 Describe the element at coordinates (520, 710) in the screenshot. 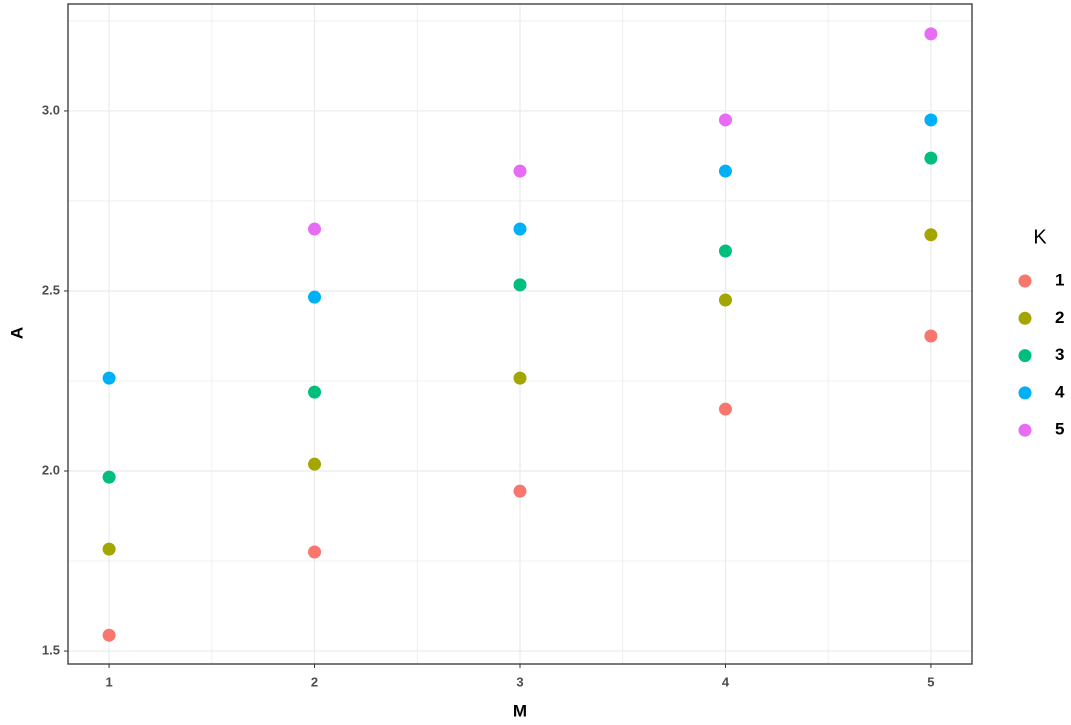

I see `x-axis-title: M` at that location.